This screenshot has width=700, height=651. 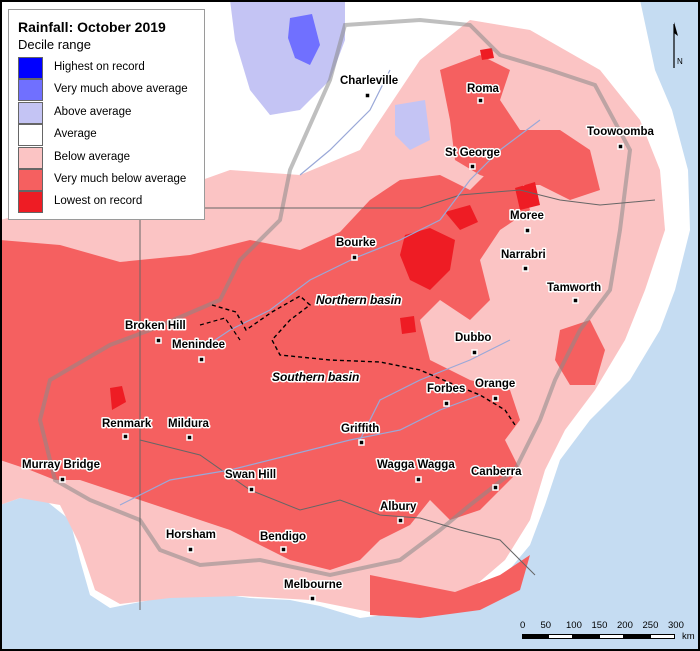 I want to click on town-albury: Albury, so click(x=399, y=512).